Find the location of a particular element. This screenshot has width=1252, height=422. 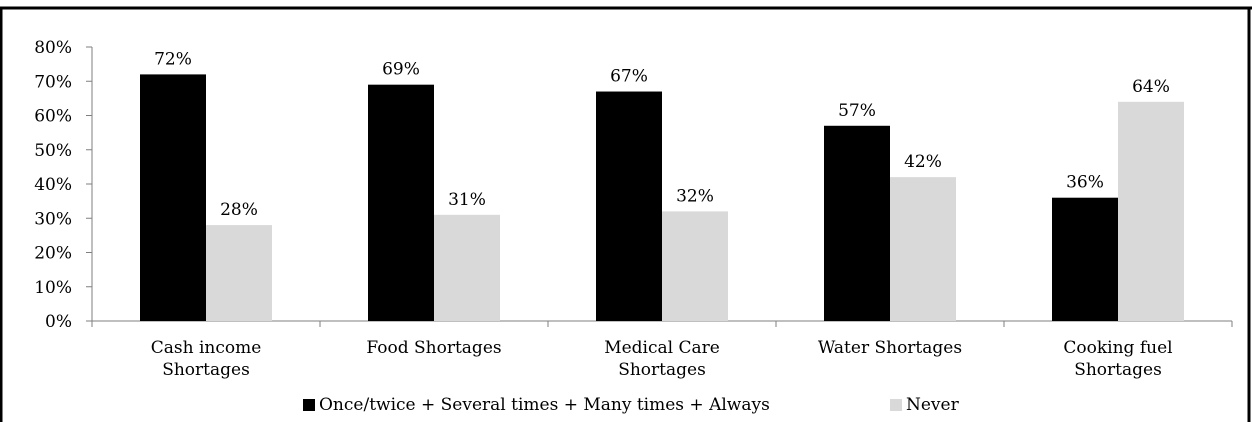

y-axis: 0% 10% 20% 30% 40% 50% 60% 70% 80% is located at coordinates (63, 185).